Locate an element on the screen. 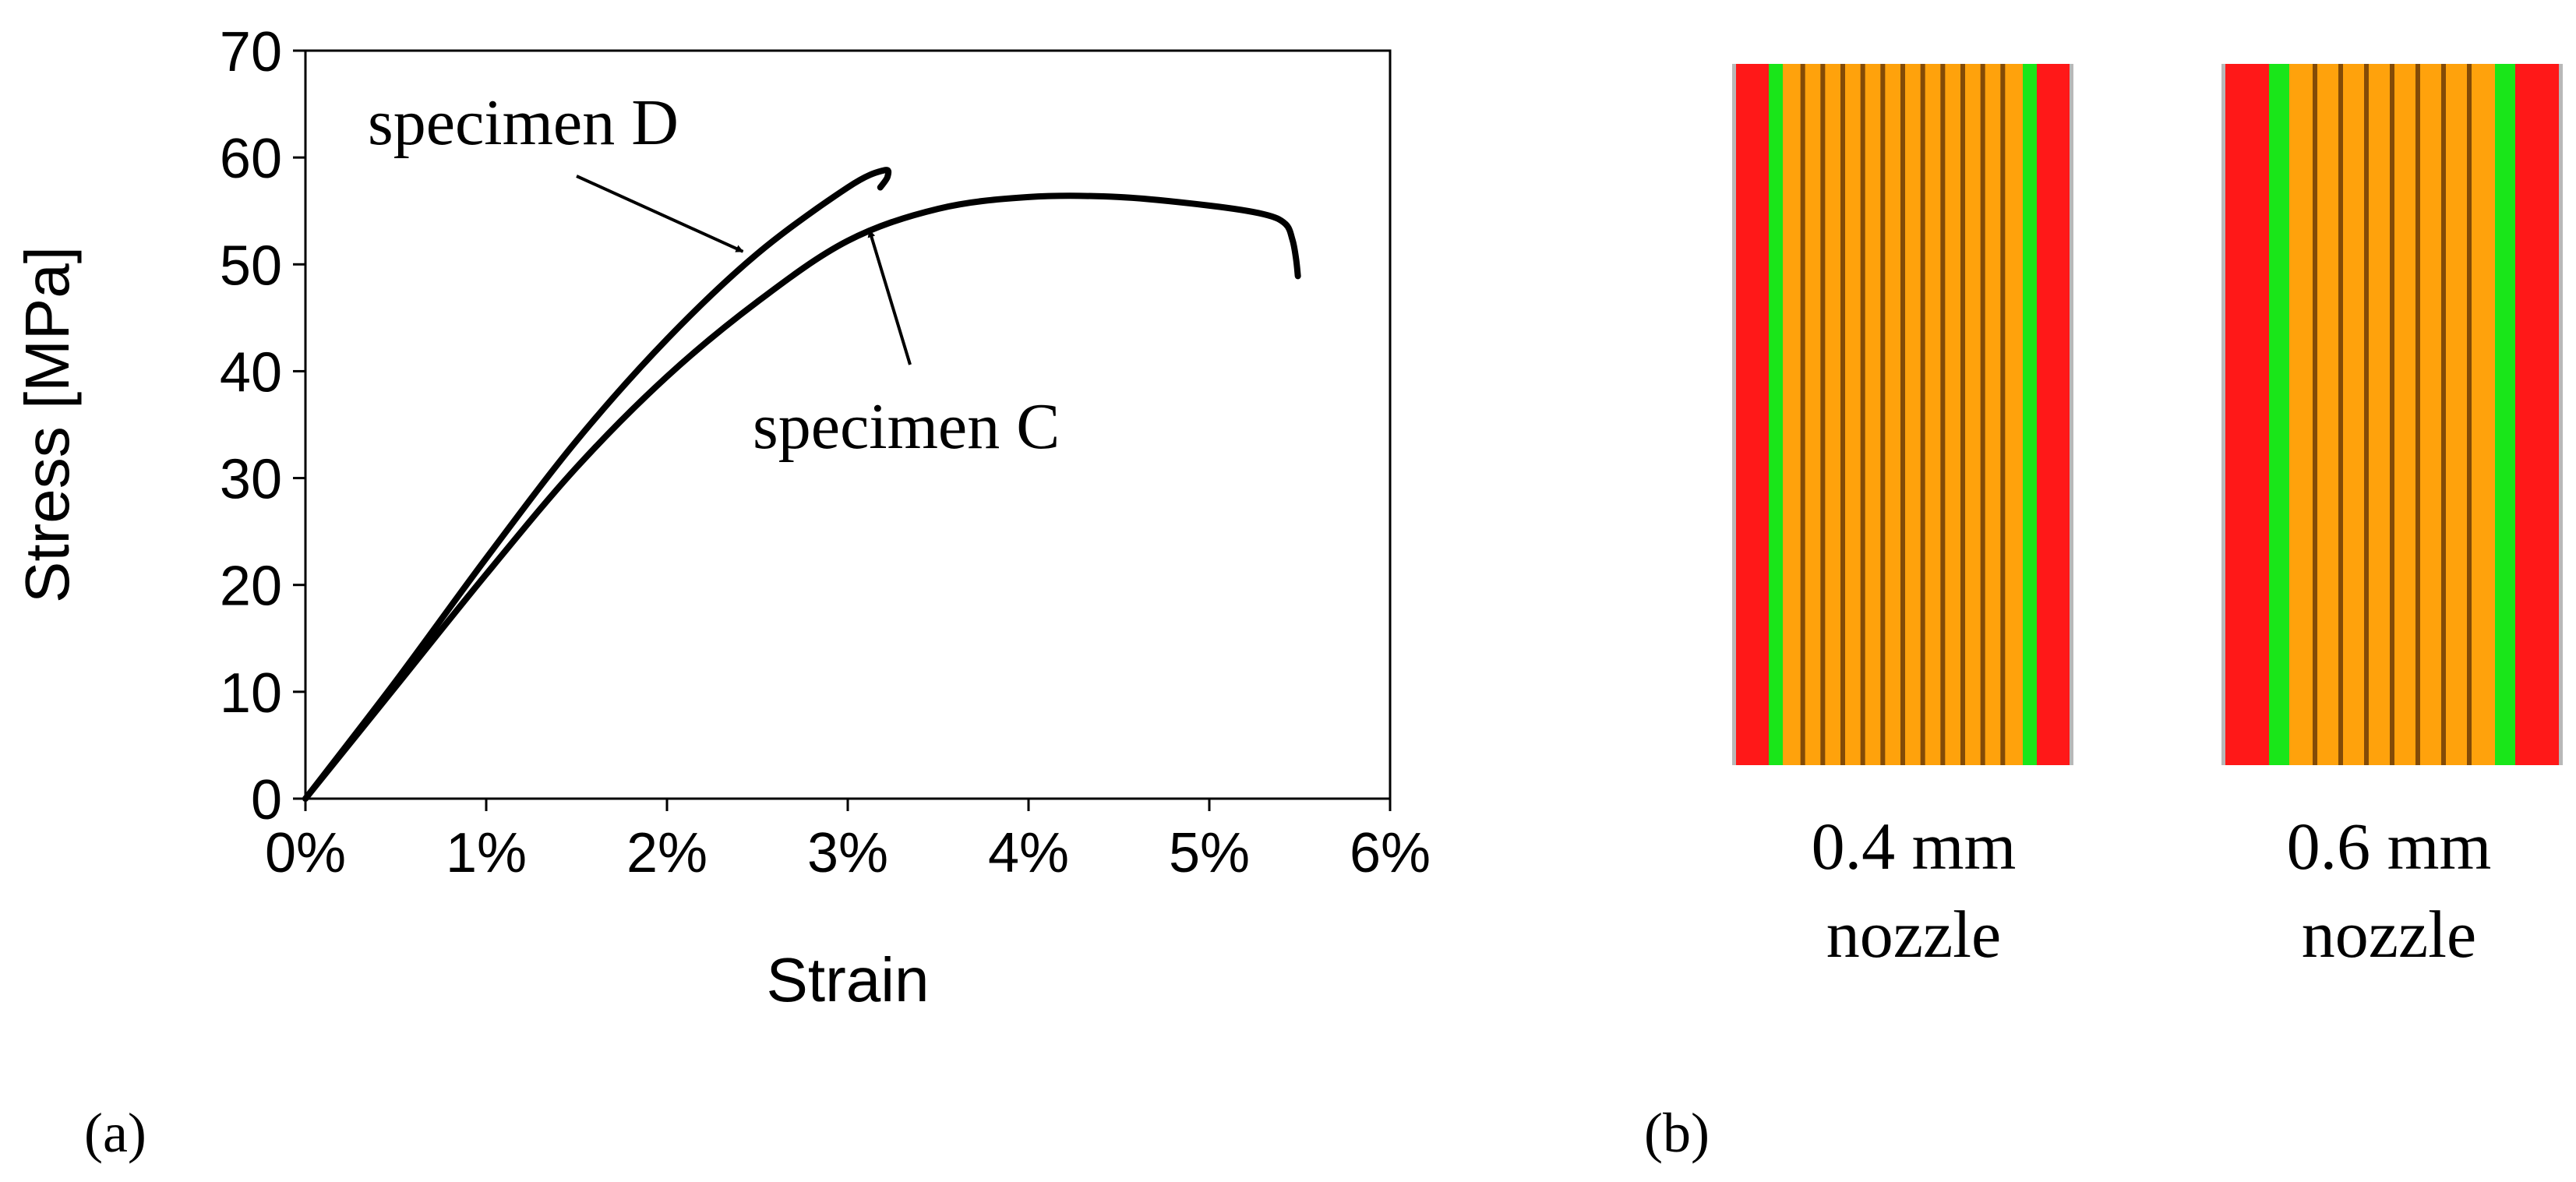 This screenshot has height=1182, width=2576. x-axis-label: Strain is located at coordinates (848, 980).